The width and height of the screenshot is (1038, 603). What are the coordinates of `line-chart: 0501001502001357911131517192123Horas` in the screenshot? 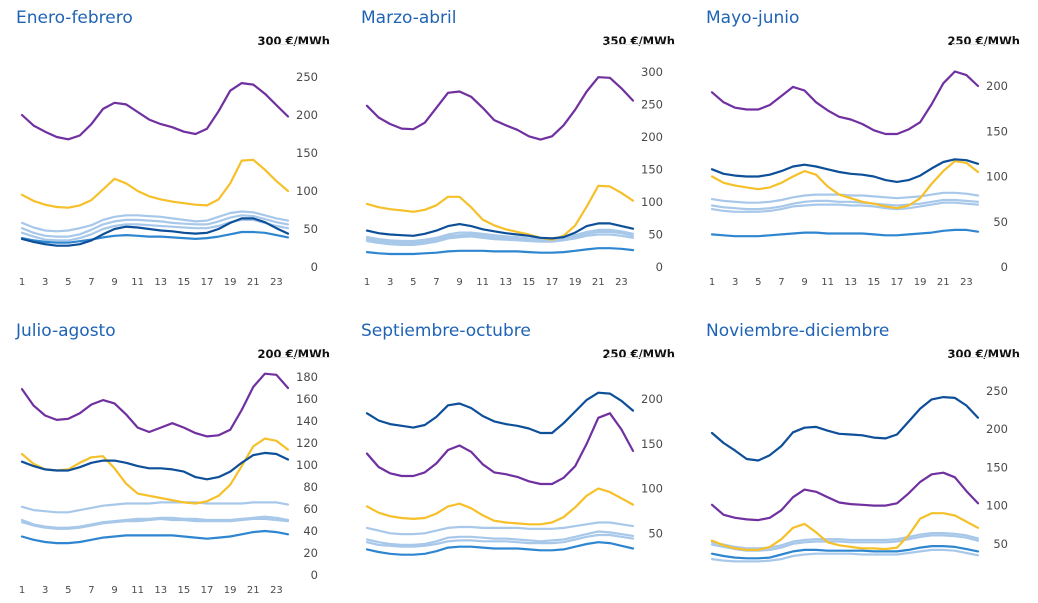 It's located at (858, 179).